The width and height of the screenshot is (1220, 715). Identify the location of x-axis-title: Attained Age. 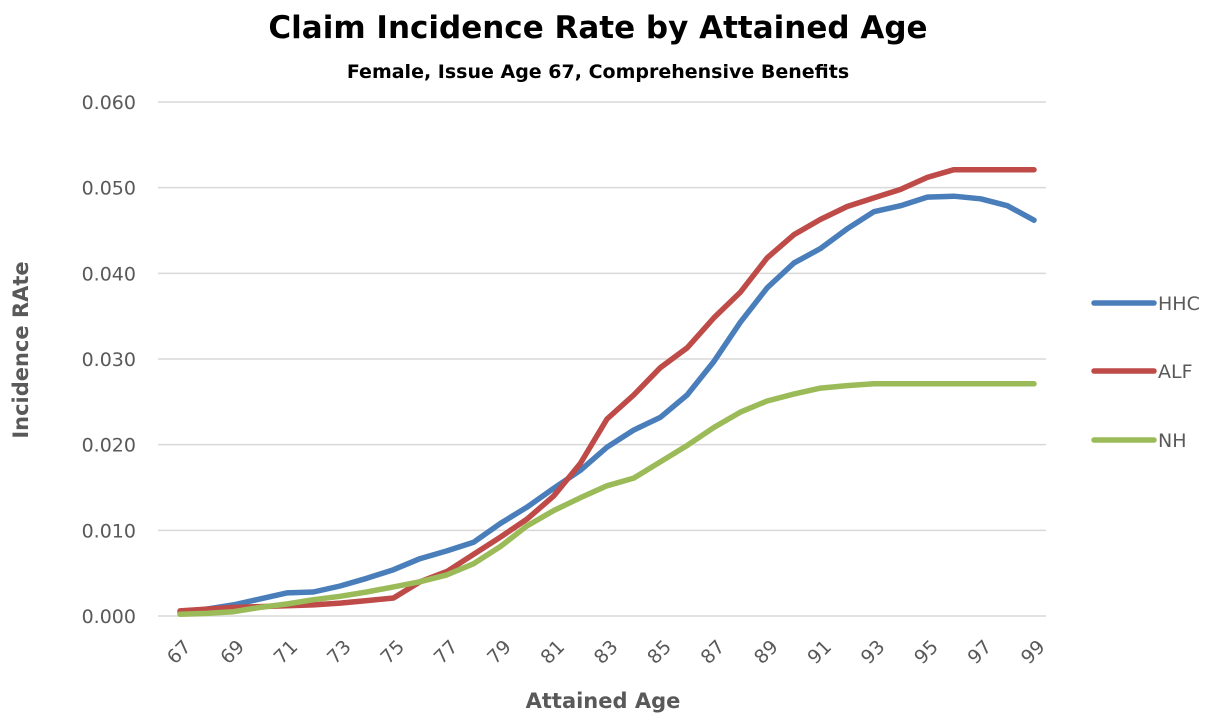
(603, 701).